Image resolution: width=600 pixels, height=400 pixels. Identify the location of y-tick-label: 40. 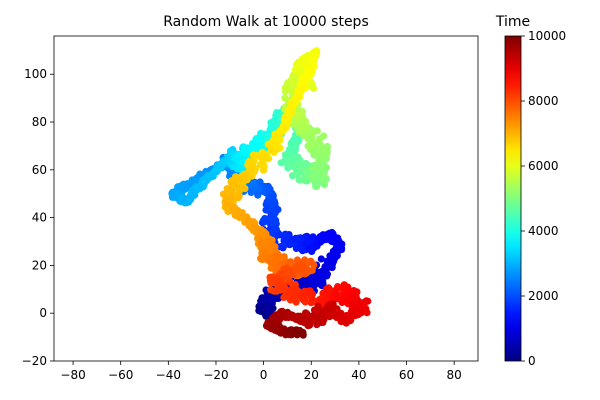
(39, 218).